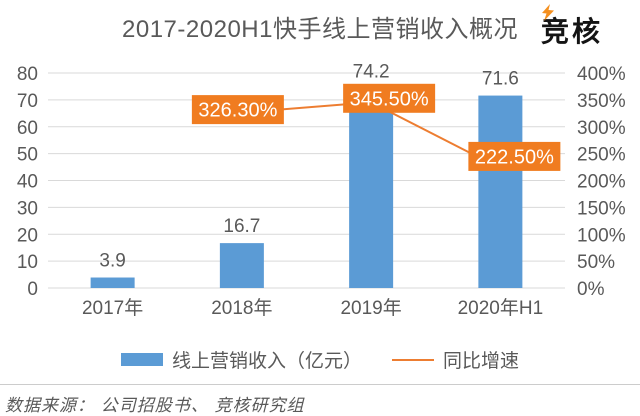  Describe the element at coordinates (601, 74) in the screenshot. I see `y-axis-right-tick: 400%` at that location.